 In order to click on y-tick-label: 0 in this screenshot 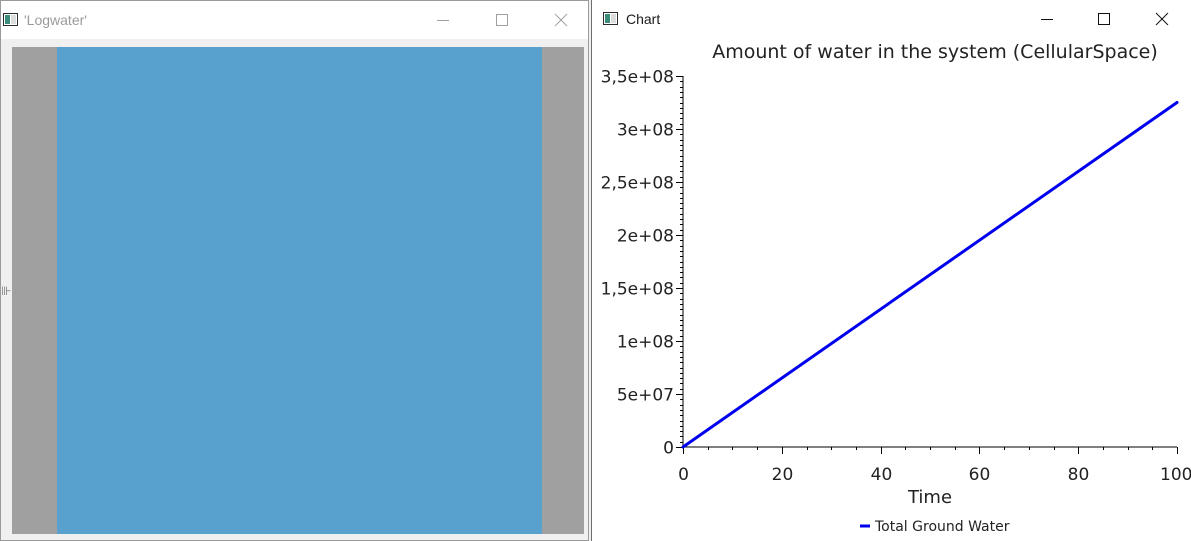, I will do `click(668, 449)`.